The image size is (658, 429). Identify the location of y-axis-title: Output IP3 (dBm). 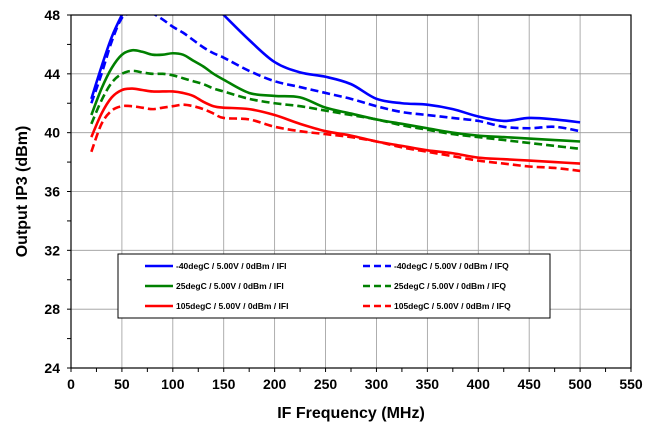
(22, 192).